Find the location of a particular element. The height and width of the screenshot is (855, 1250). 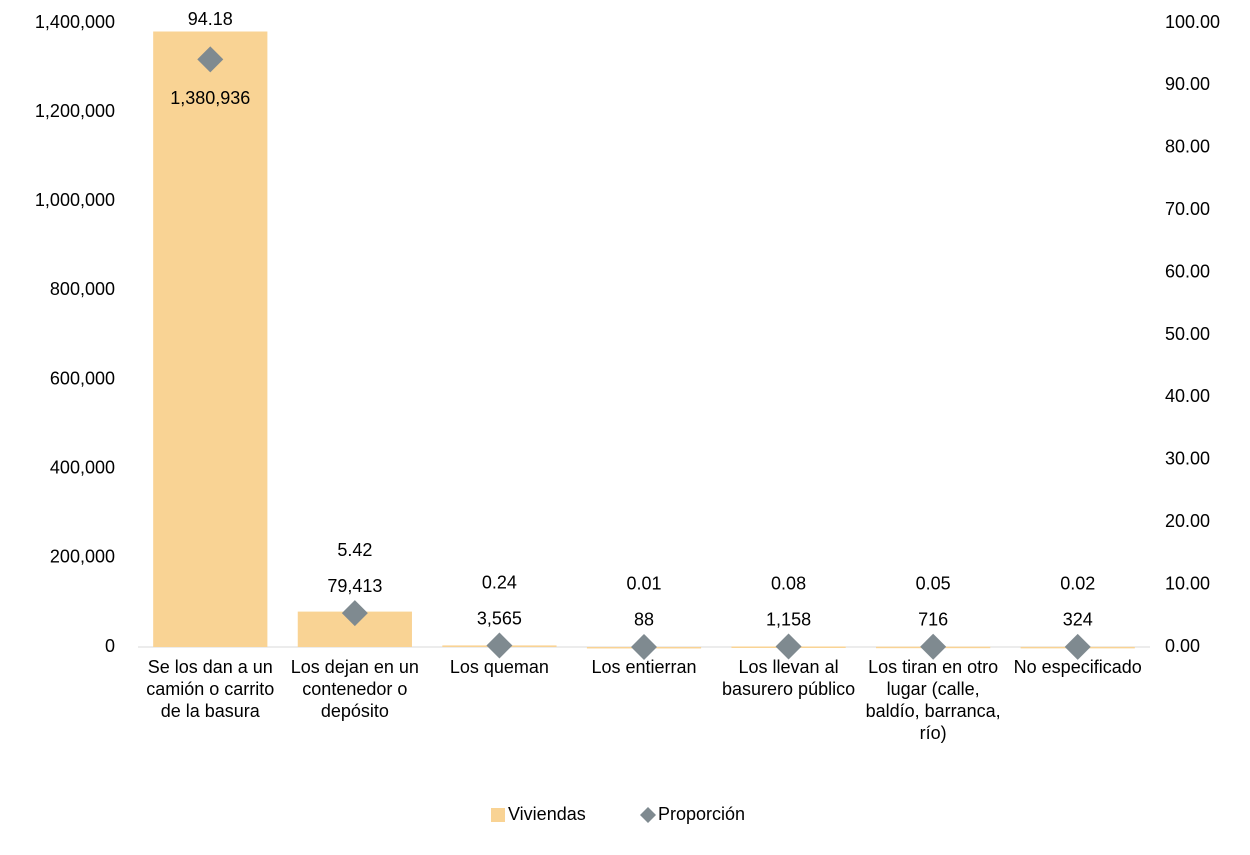

y-tick-label: 1,000,000 is located at coordinates (75, 200).